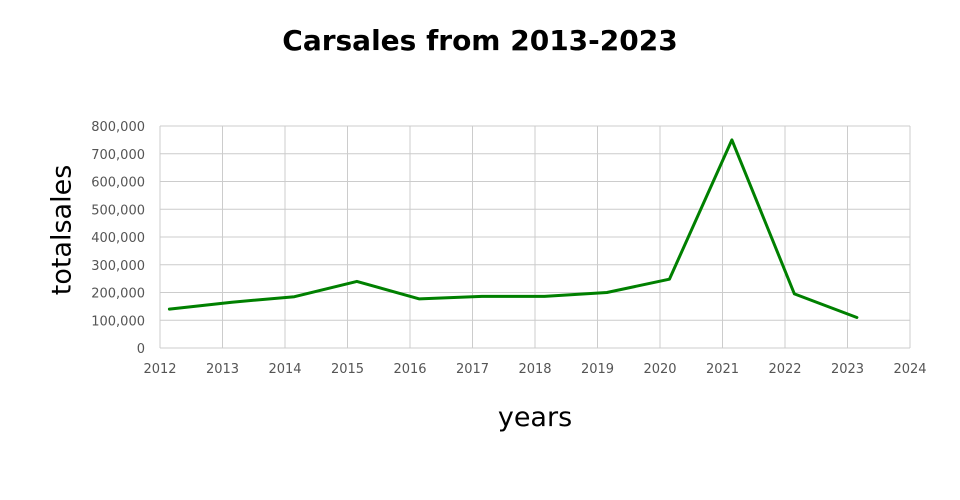 This screenshot has height=500, width=960. Describe the element at coordinates (118, 155) in the screenshot. I see `y-tick-label: 700,000` at that location.